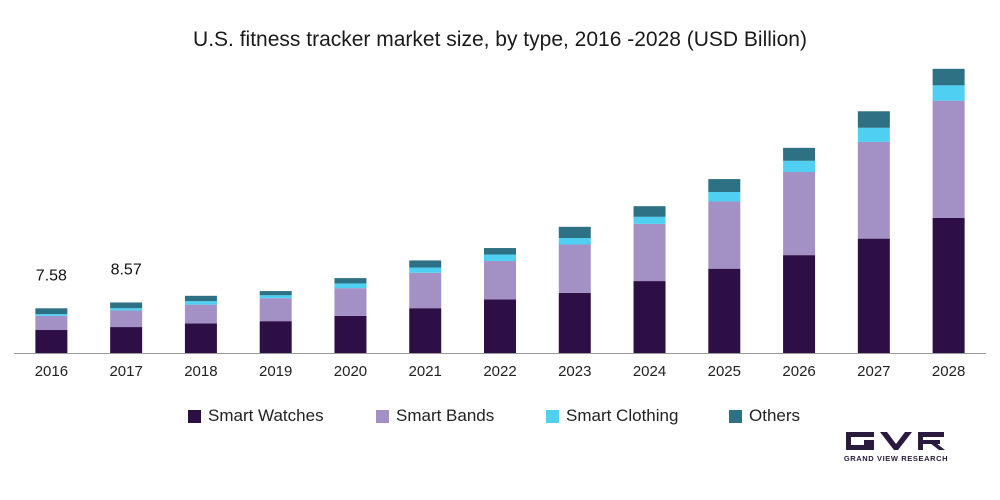 This screenshot has width=1000, height=500. Describe the element at coordinates (200, 371) in the screenshot. I see `x-tick-label-2018: 2018` at that location.